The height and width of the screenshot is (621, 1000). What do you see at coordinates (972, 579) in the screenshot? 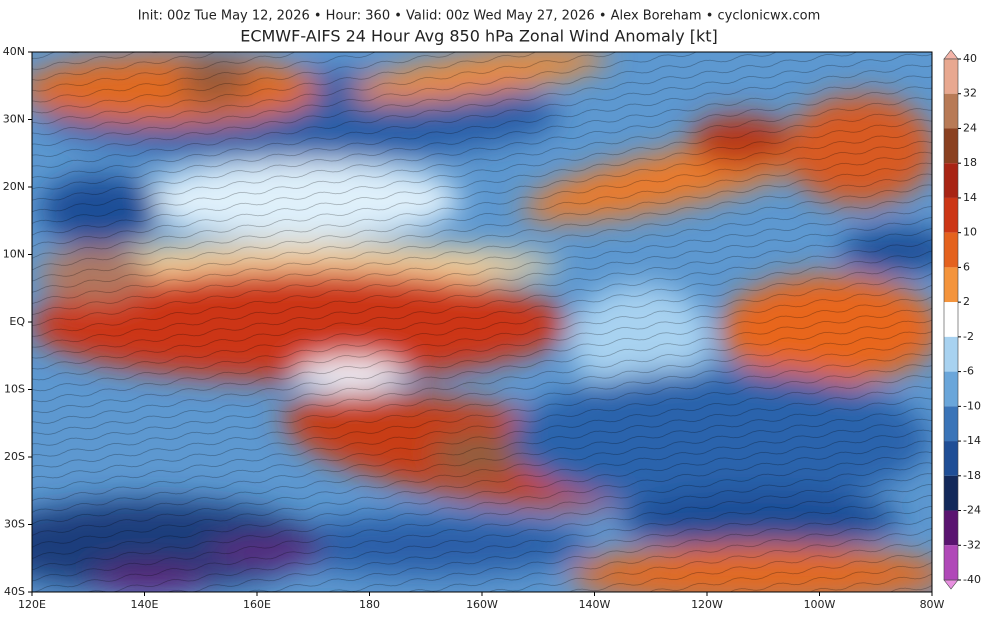
I see `colorbar-tick-label: -40` at bounding box center [972, 579].